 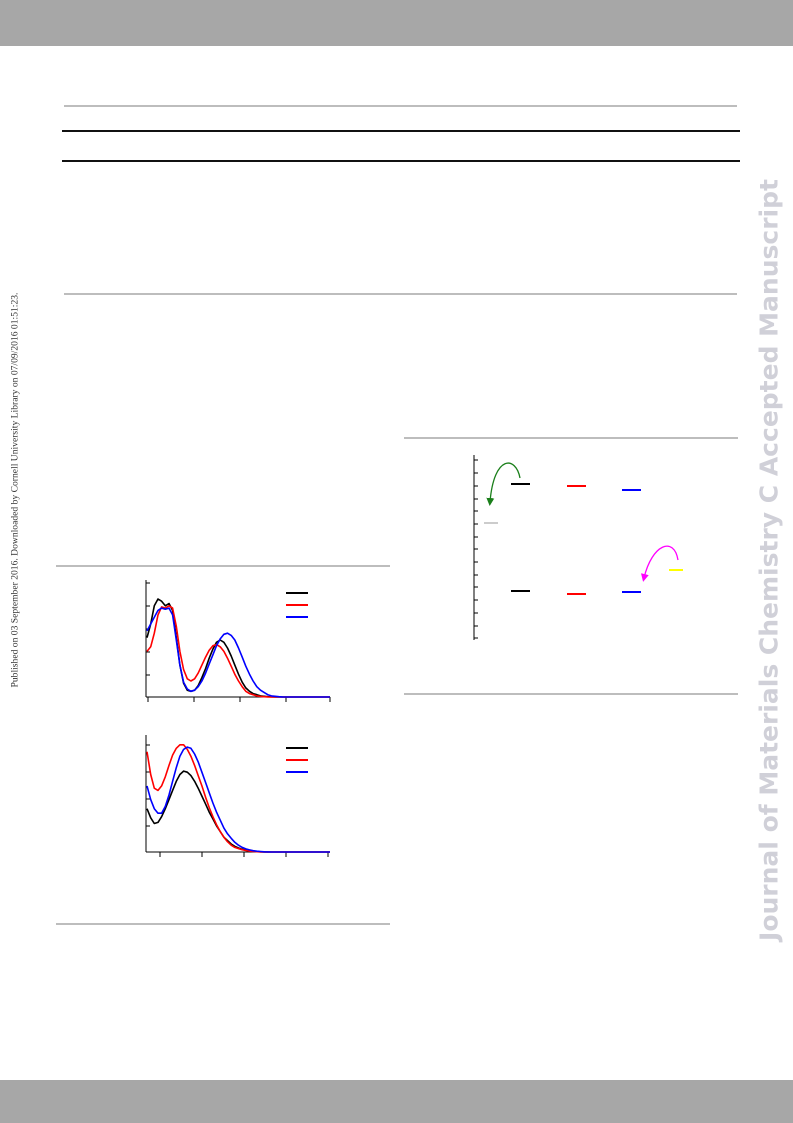 I want to click on emission-spectrum-chart-bottom, so click(x=237, y=796).